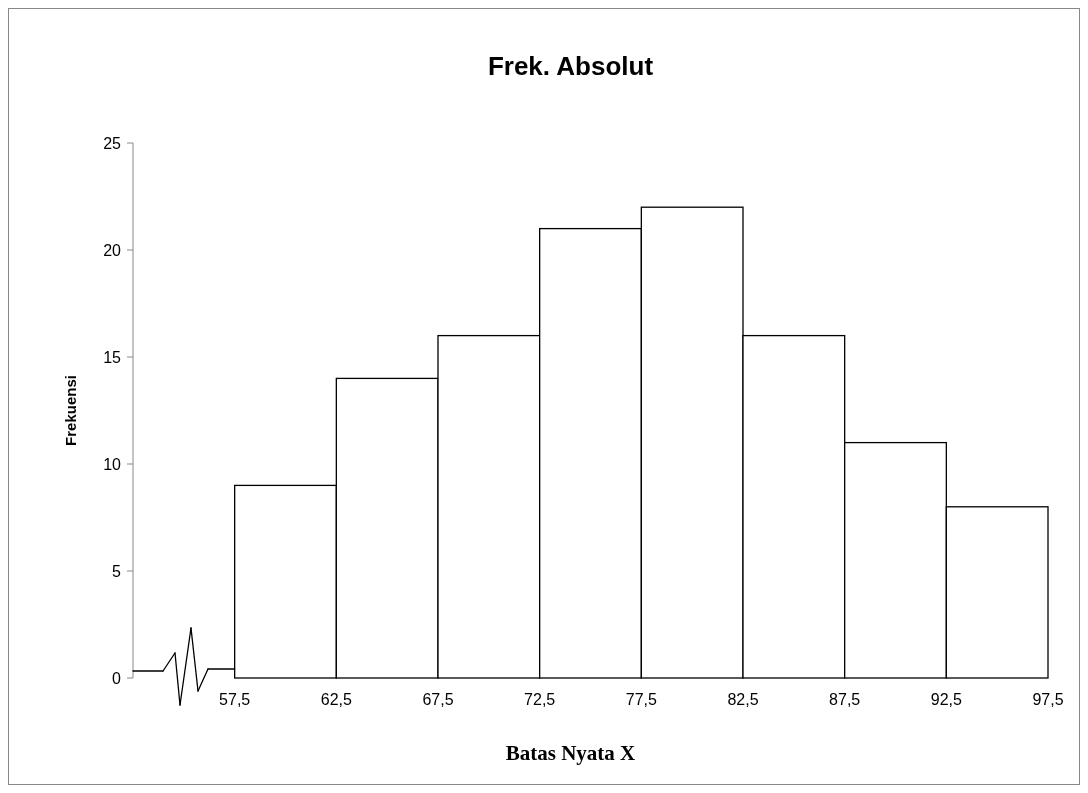 Image resolution: width=1088 pixels, height=793 pixels. I want to click on y-tick-label: 5, so click(117, 571).